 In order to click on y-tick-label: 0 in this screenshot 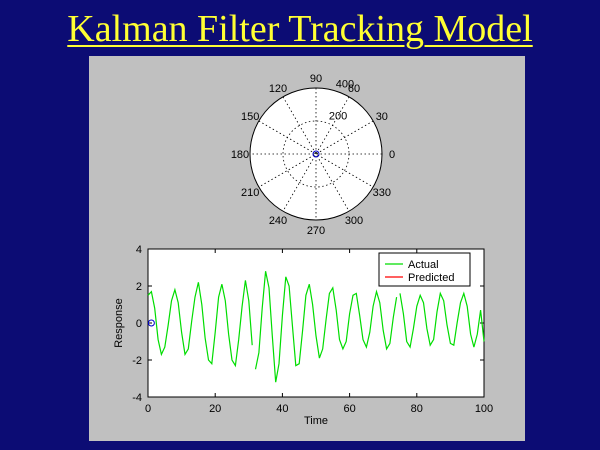, I will do `click(139, 324)`.